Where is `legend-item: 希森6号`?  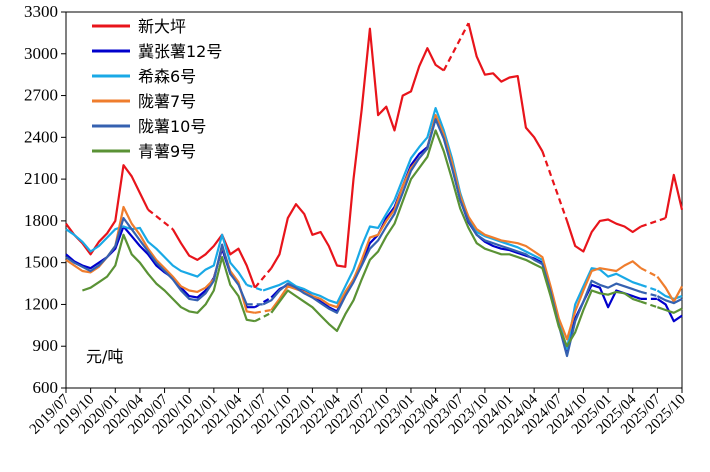 legend-item: 希森6号 is located at coordinates (144, 76).